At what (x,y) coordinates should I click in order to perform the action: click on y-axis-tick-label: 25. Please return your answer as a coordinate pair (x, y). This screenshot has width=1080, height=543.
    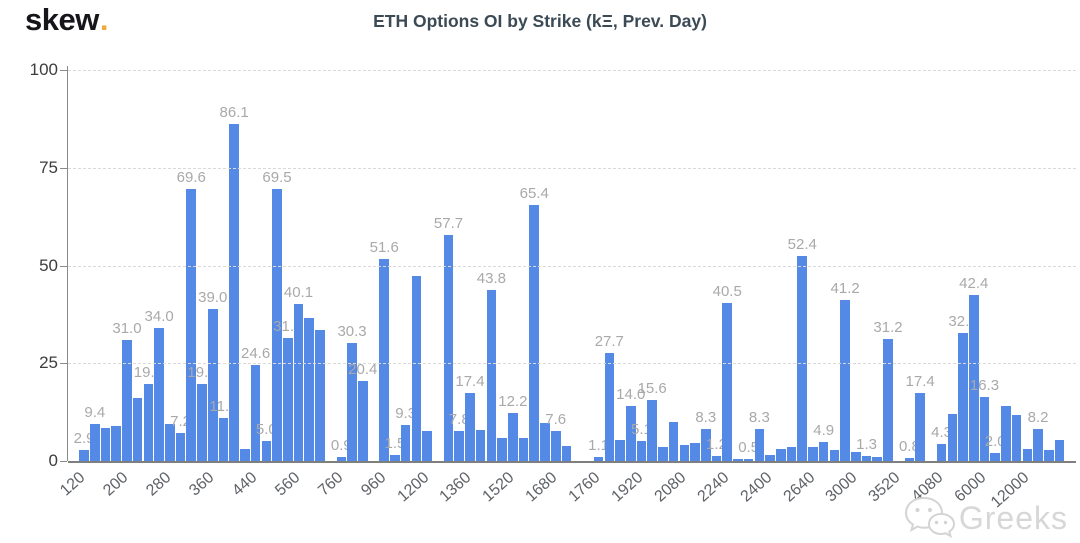
    Looking at the image, I should click on (48, 363).